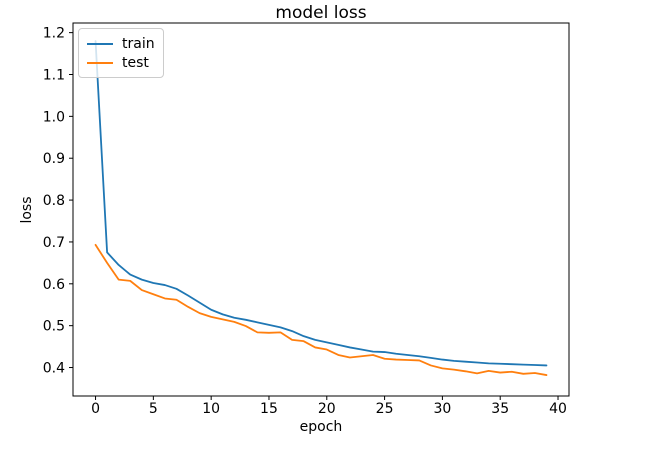 The width and height of the screenshot is (645, 457). Describe the element at coordinates (121, 62) in the screenshot. I see `legend-item-test: test` at that location.